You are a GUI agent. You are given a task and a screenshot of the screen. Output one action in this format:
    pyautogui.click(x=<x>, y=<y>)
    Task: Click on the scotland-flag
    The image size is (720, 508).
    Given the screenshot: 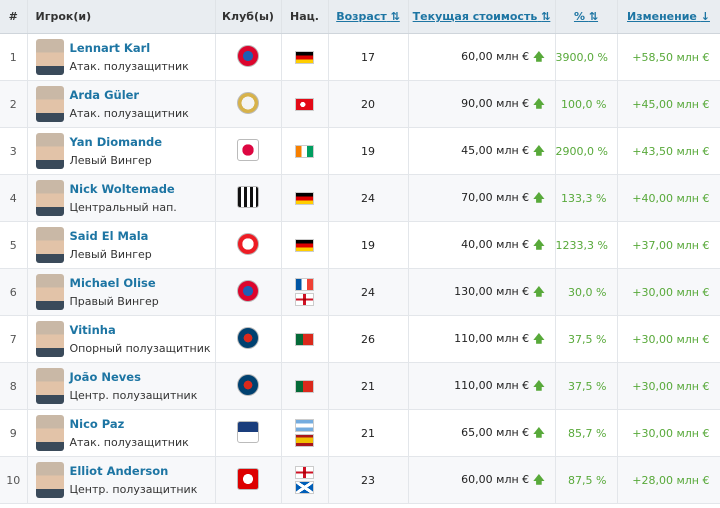 What is the action you would take?
    pyautogui.click(x=304, y=487)
    